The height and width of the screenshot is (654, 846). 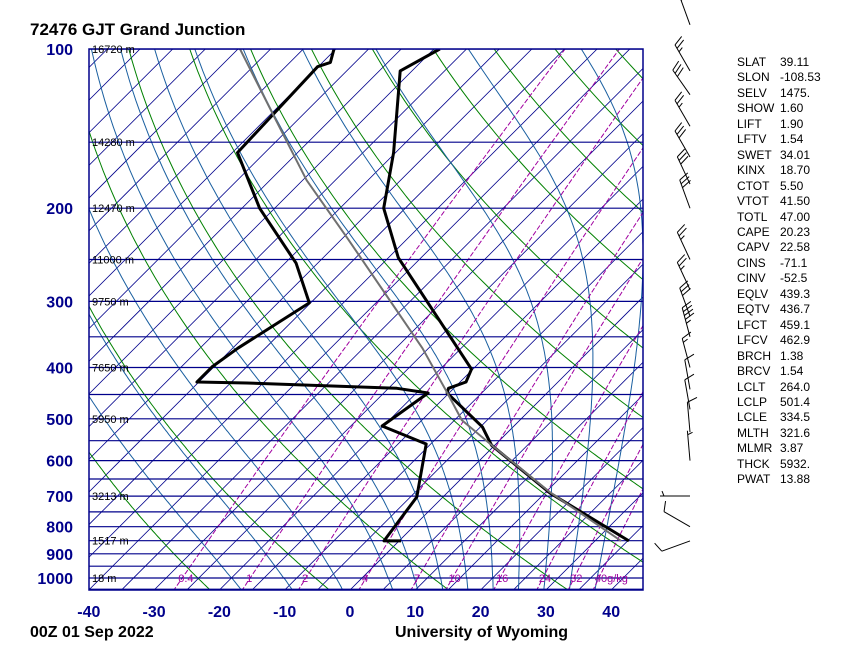 I want to click on param-label: TOTL, so click(x=752, y=216).